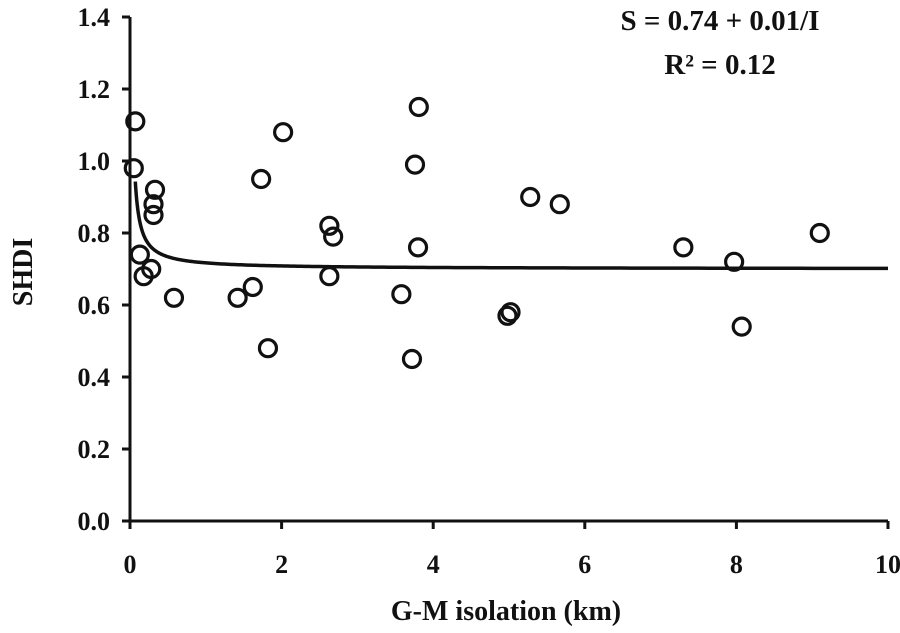 This screenshot has height=633, width=900. I want to click on x-axis-ticks: 0 2 4 6 8 10, so click(512, 550).